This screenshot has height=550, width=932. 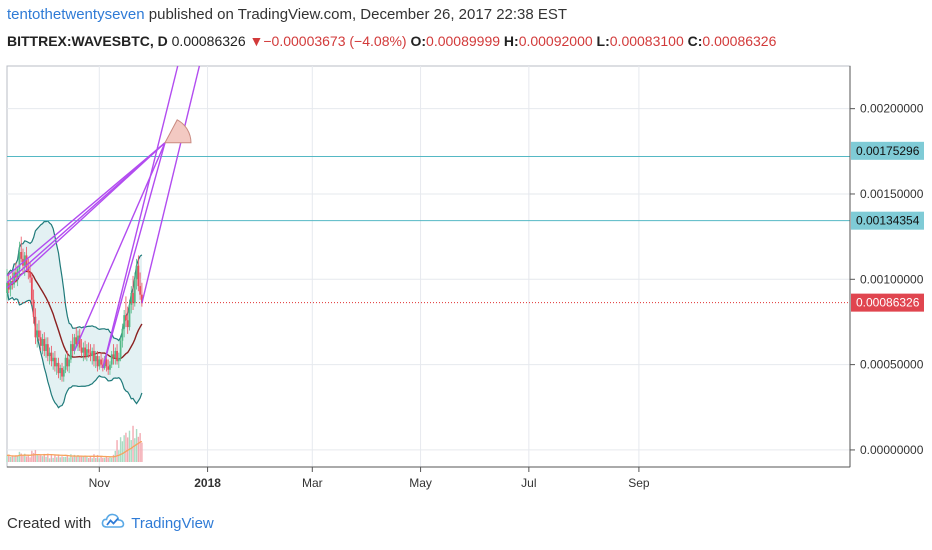 What do you see at coordinates (76, 14) in the screenshot?
I see `author-link: tentothetwentyseven` at bounding box center [76, 14].